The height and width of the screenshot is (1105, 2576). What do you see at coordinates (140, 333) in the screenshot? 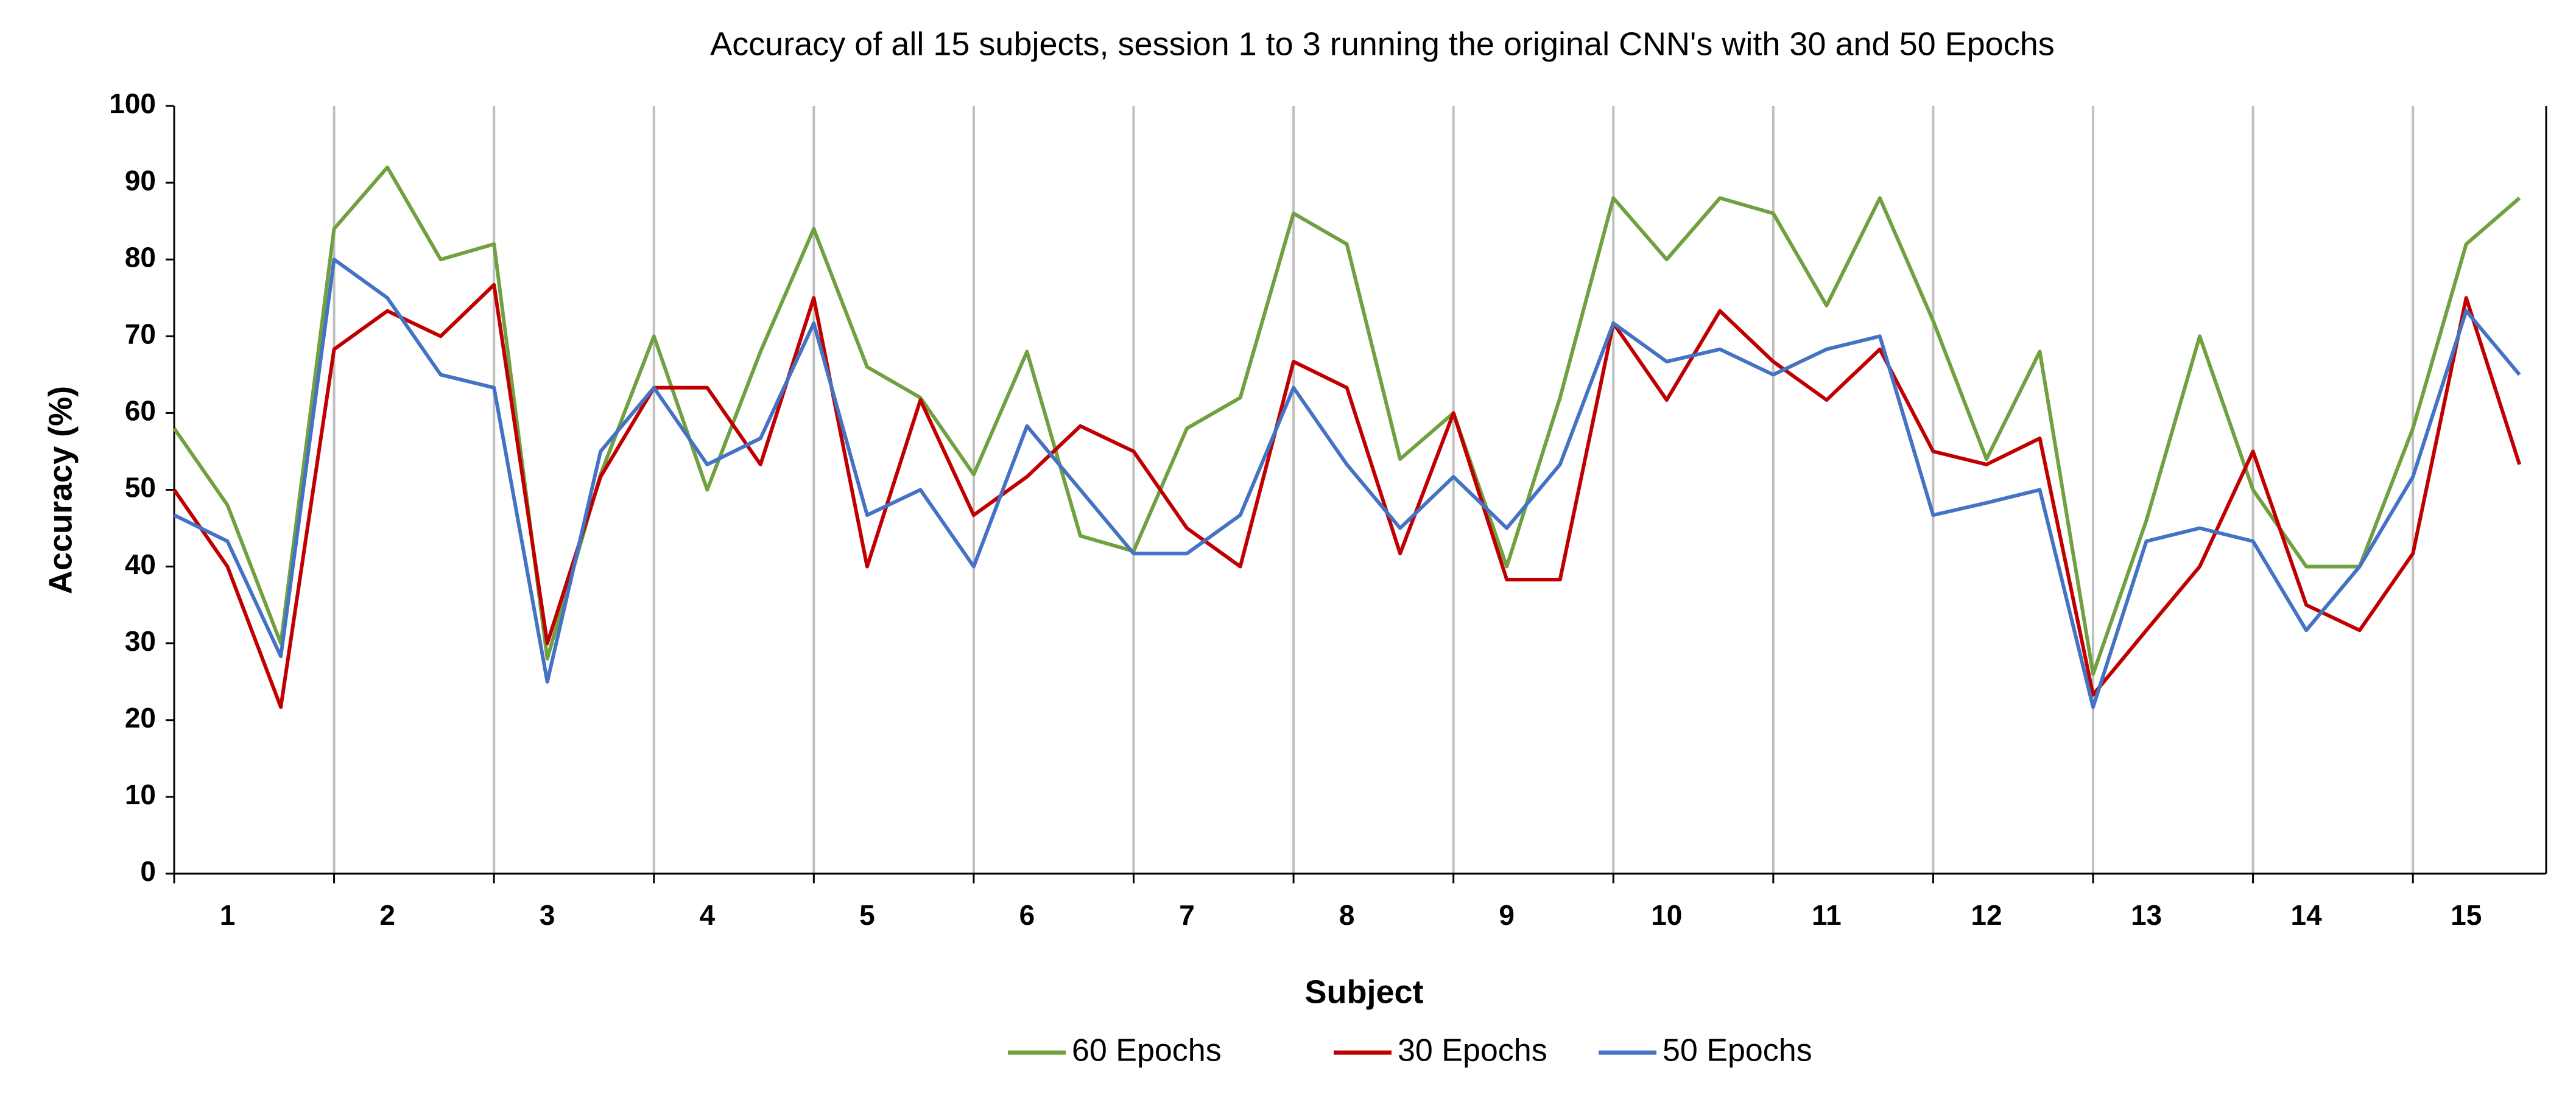
I see `y-tick-label: 70` at bounding box center [140, 333].